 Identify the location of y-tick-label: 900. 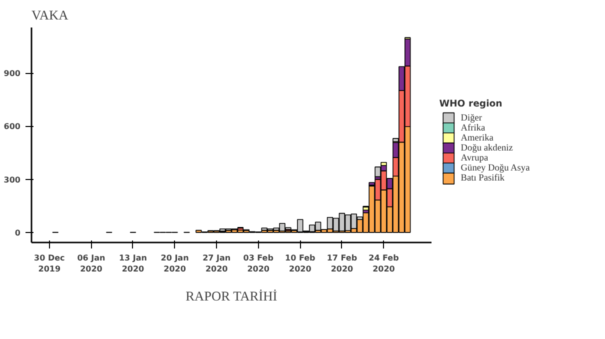
(12, 73).